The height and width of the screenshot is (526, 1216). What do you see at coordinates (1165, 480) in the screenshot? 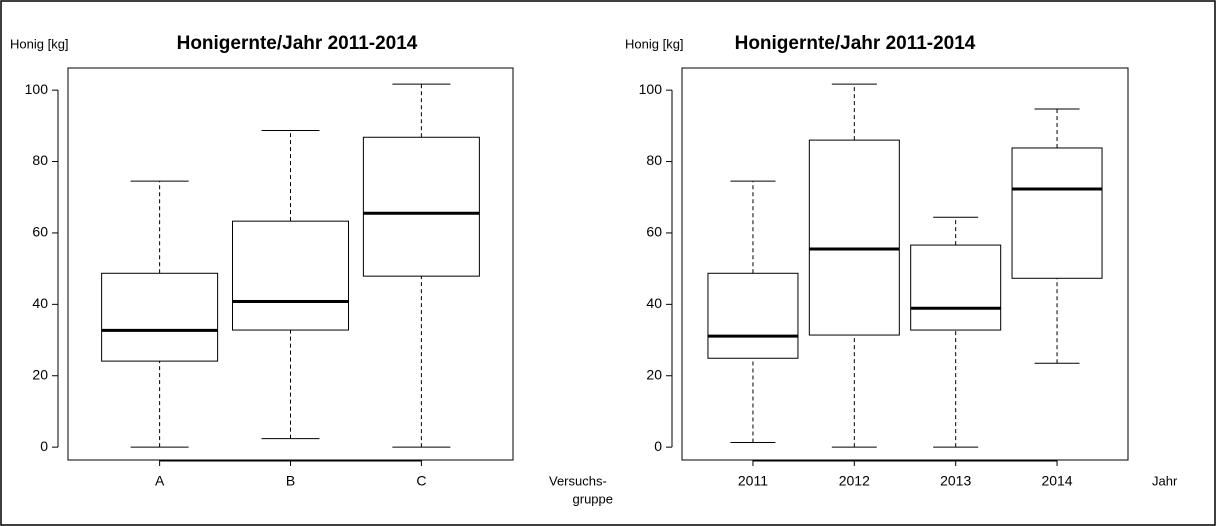
I see `x-axis-label: Jahr` at bounding box center [1165, 480].